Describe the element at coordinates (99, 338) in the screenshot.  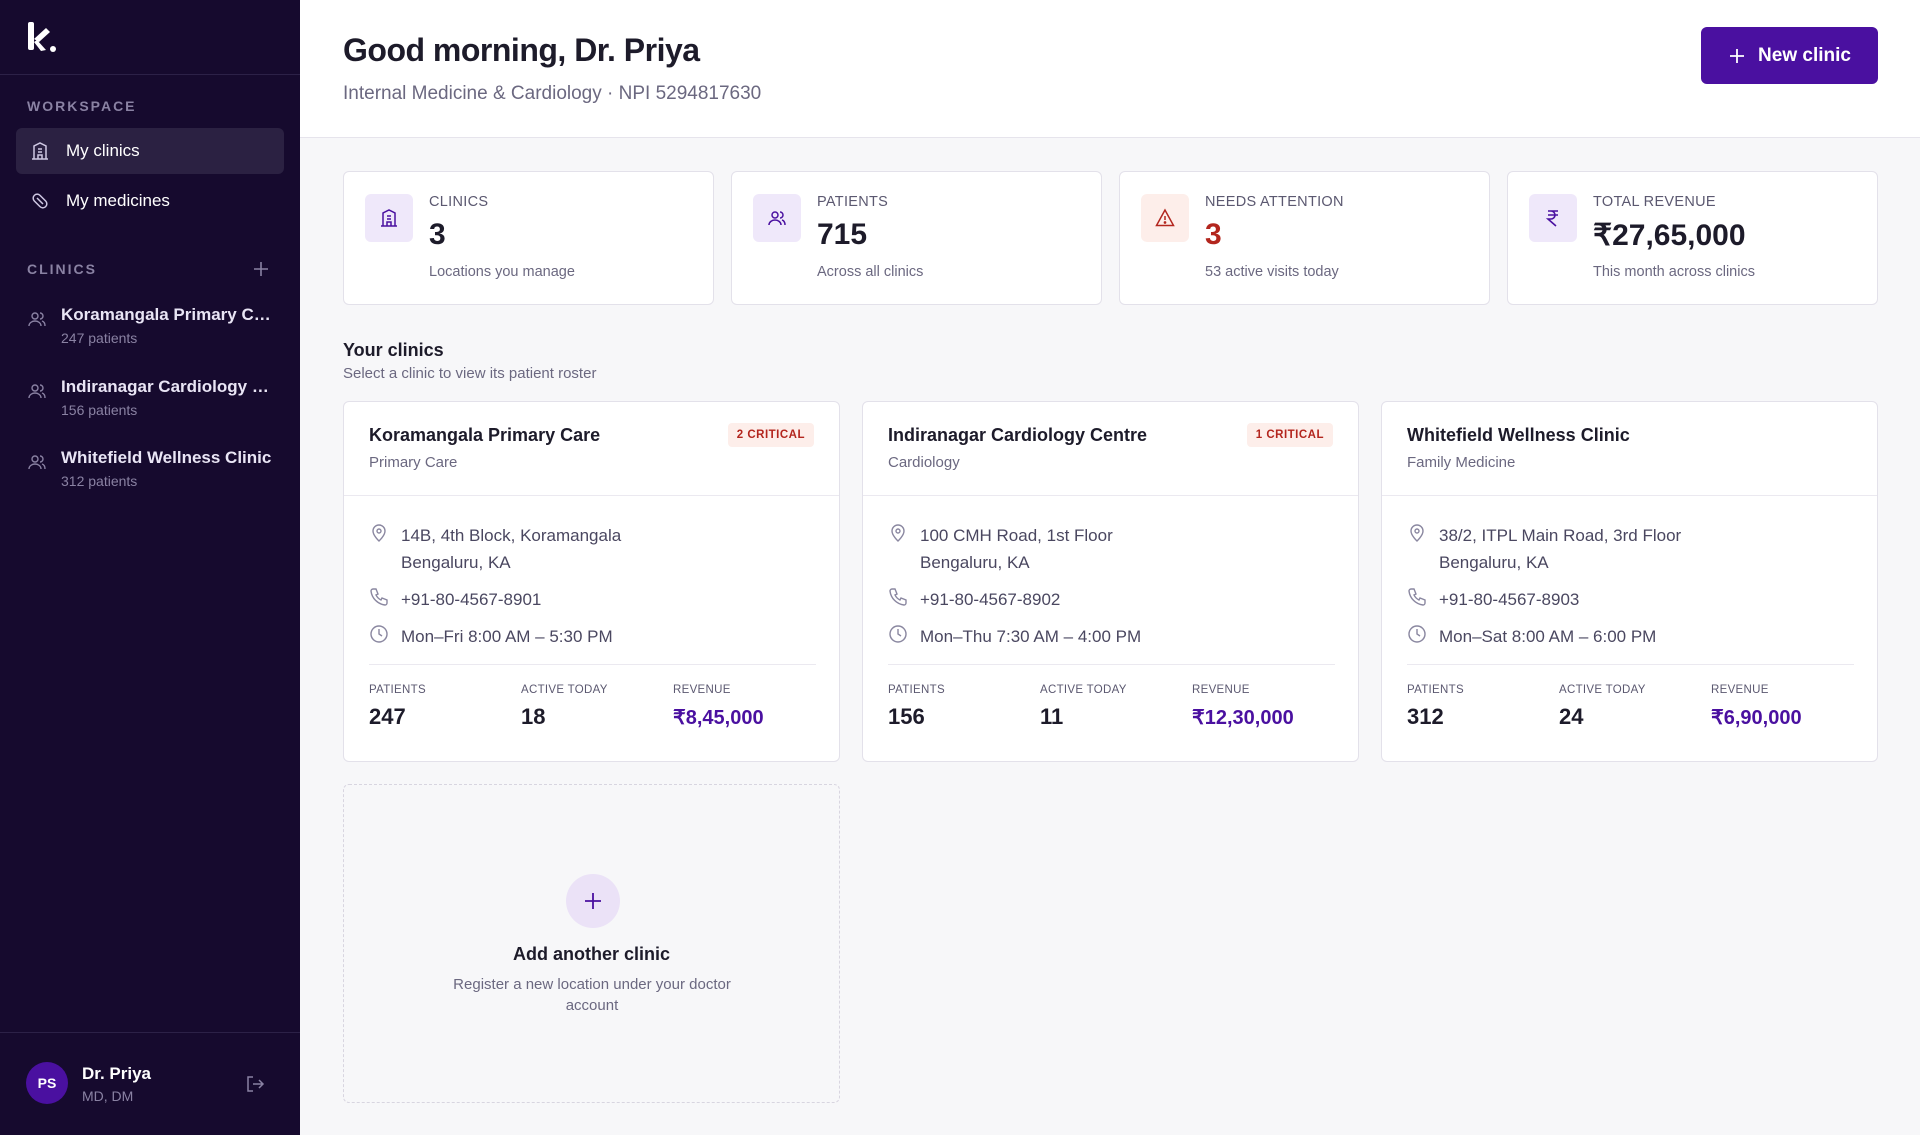
I see `sidebar-clinic-patients: 247 patients` at that location.